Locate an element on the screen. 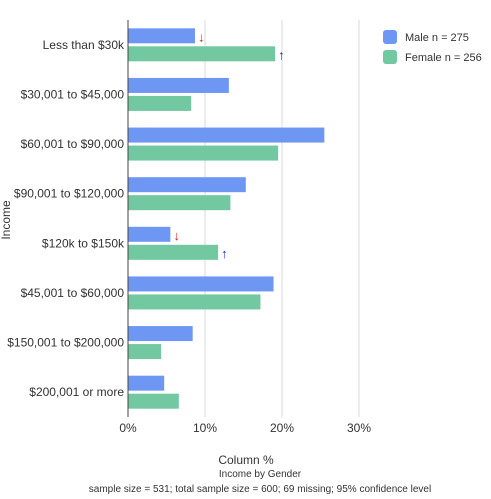 This screenshot has width=491, height=499. footer-title: Income by Gender is located at coordinates (260, 474).